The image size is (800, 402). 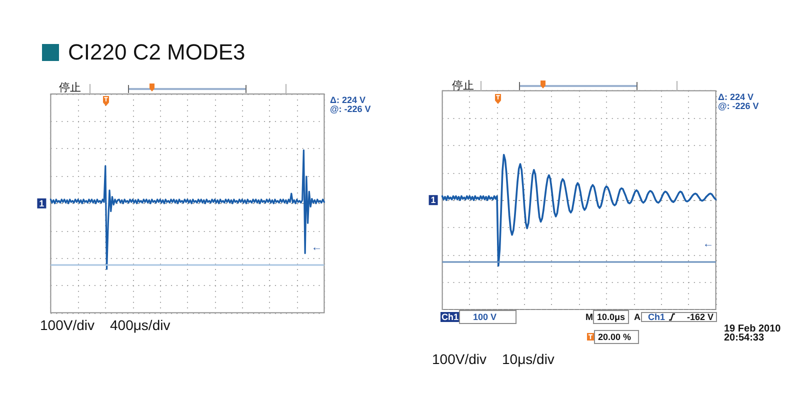 What do you see at coordinates (744, 338) in the screenshot?
I see `text: 20:54:33` at bounding box center [744, 338].